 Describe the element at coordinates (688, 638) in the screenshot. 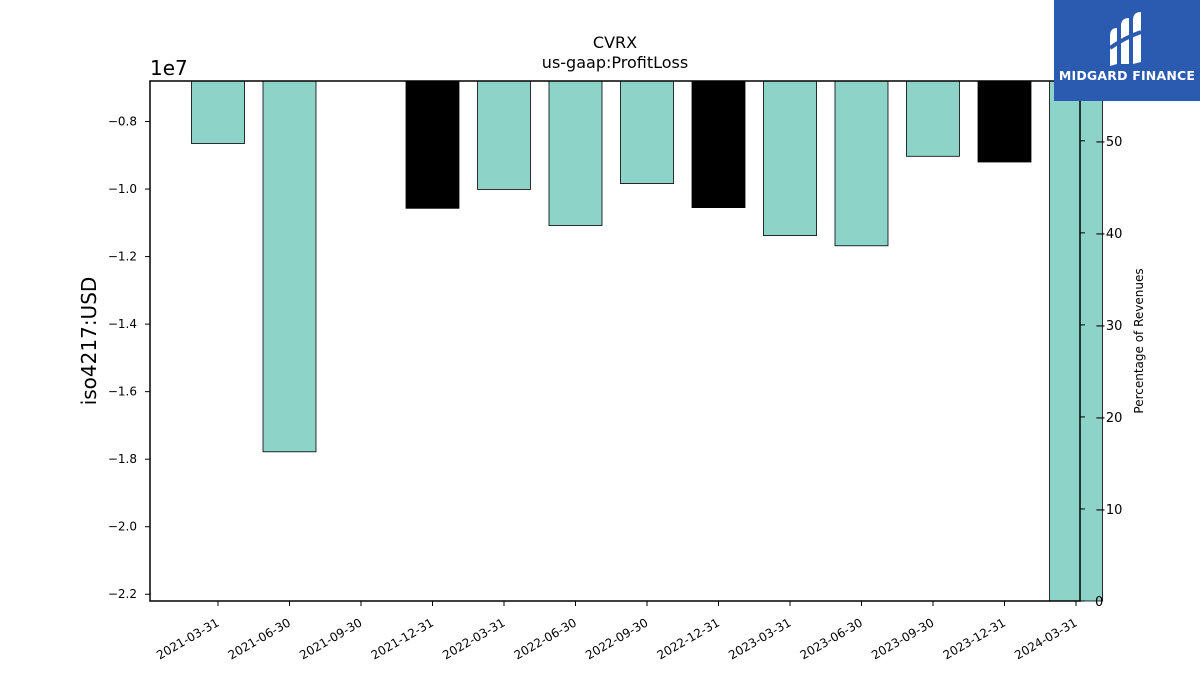

I see `x-tick-label: 2022-12-31` at that location.